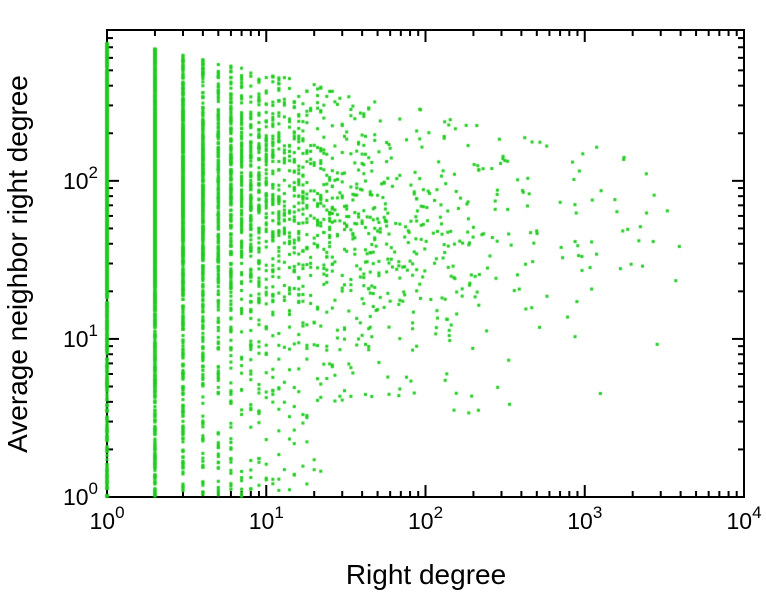  I want to click on x-tick-label: 10³, so click(584, 518).